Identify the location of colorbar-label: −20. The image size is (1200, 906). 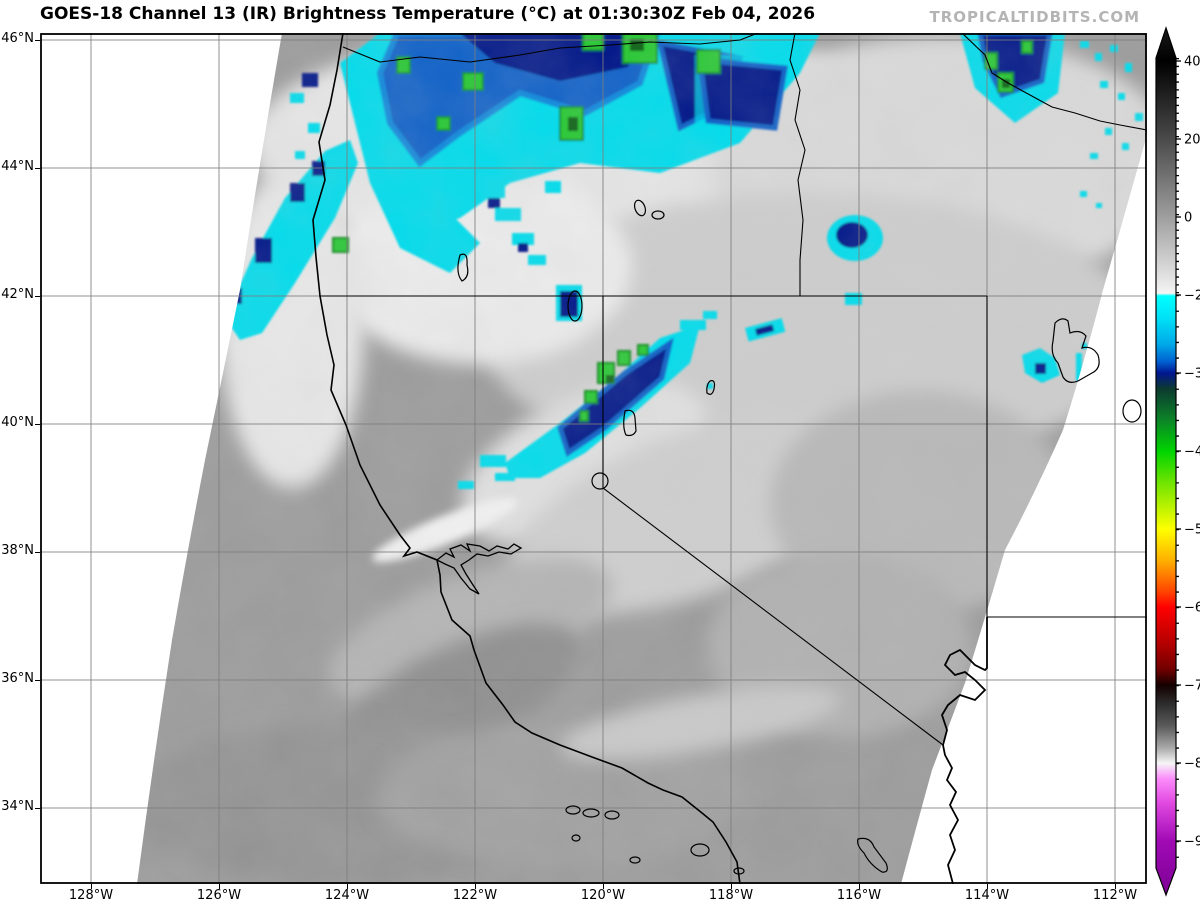
(1192, 296).